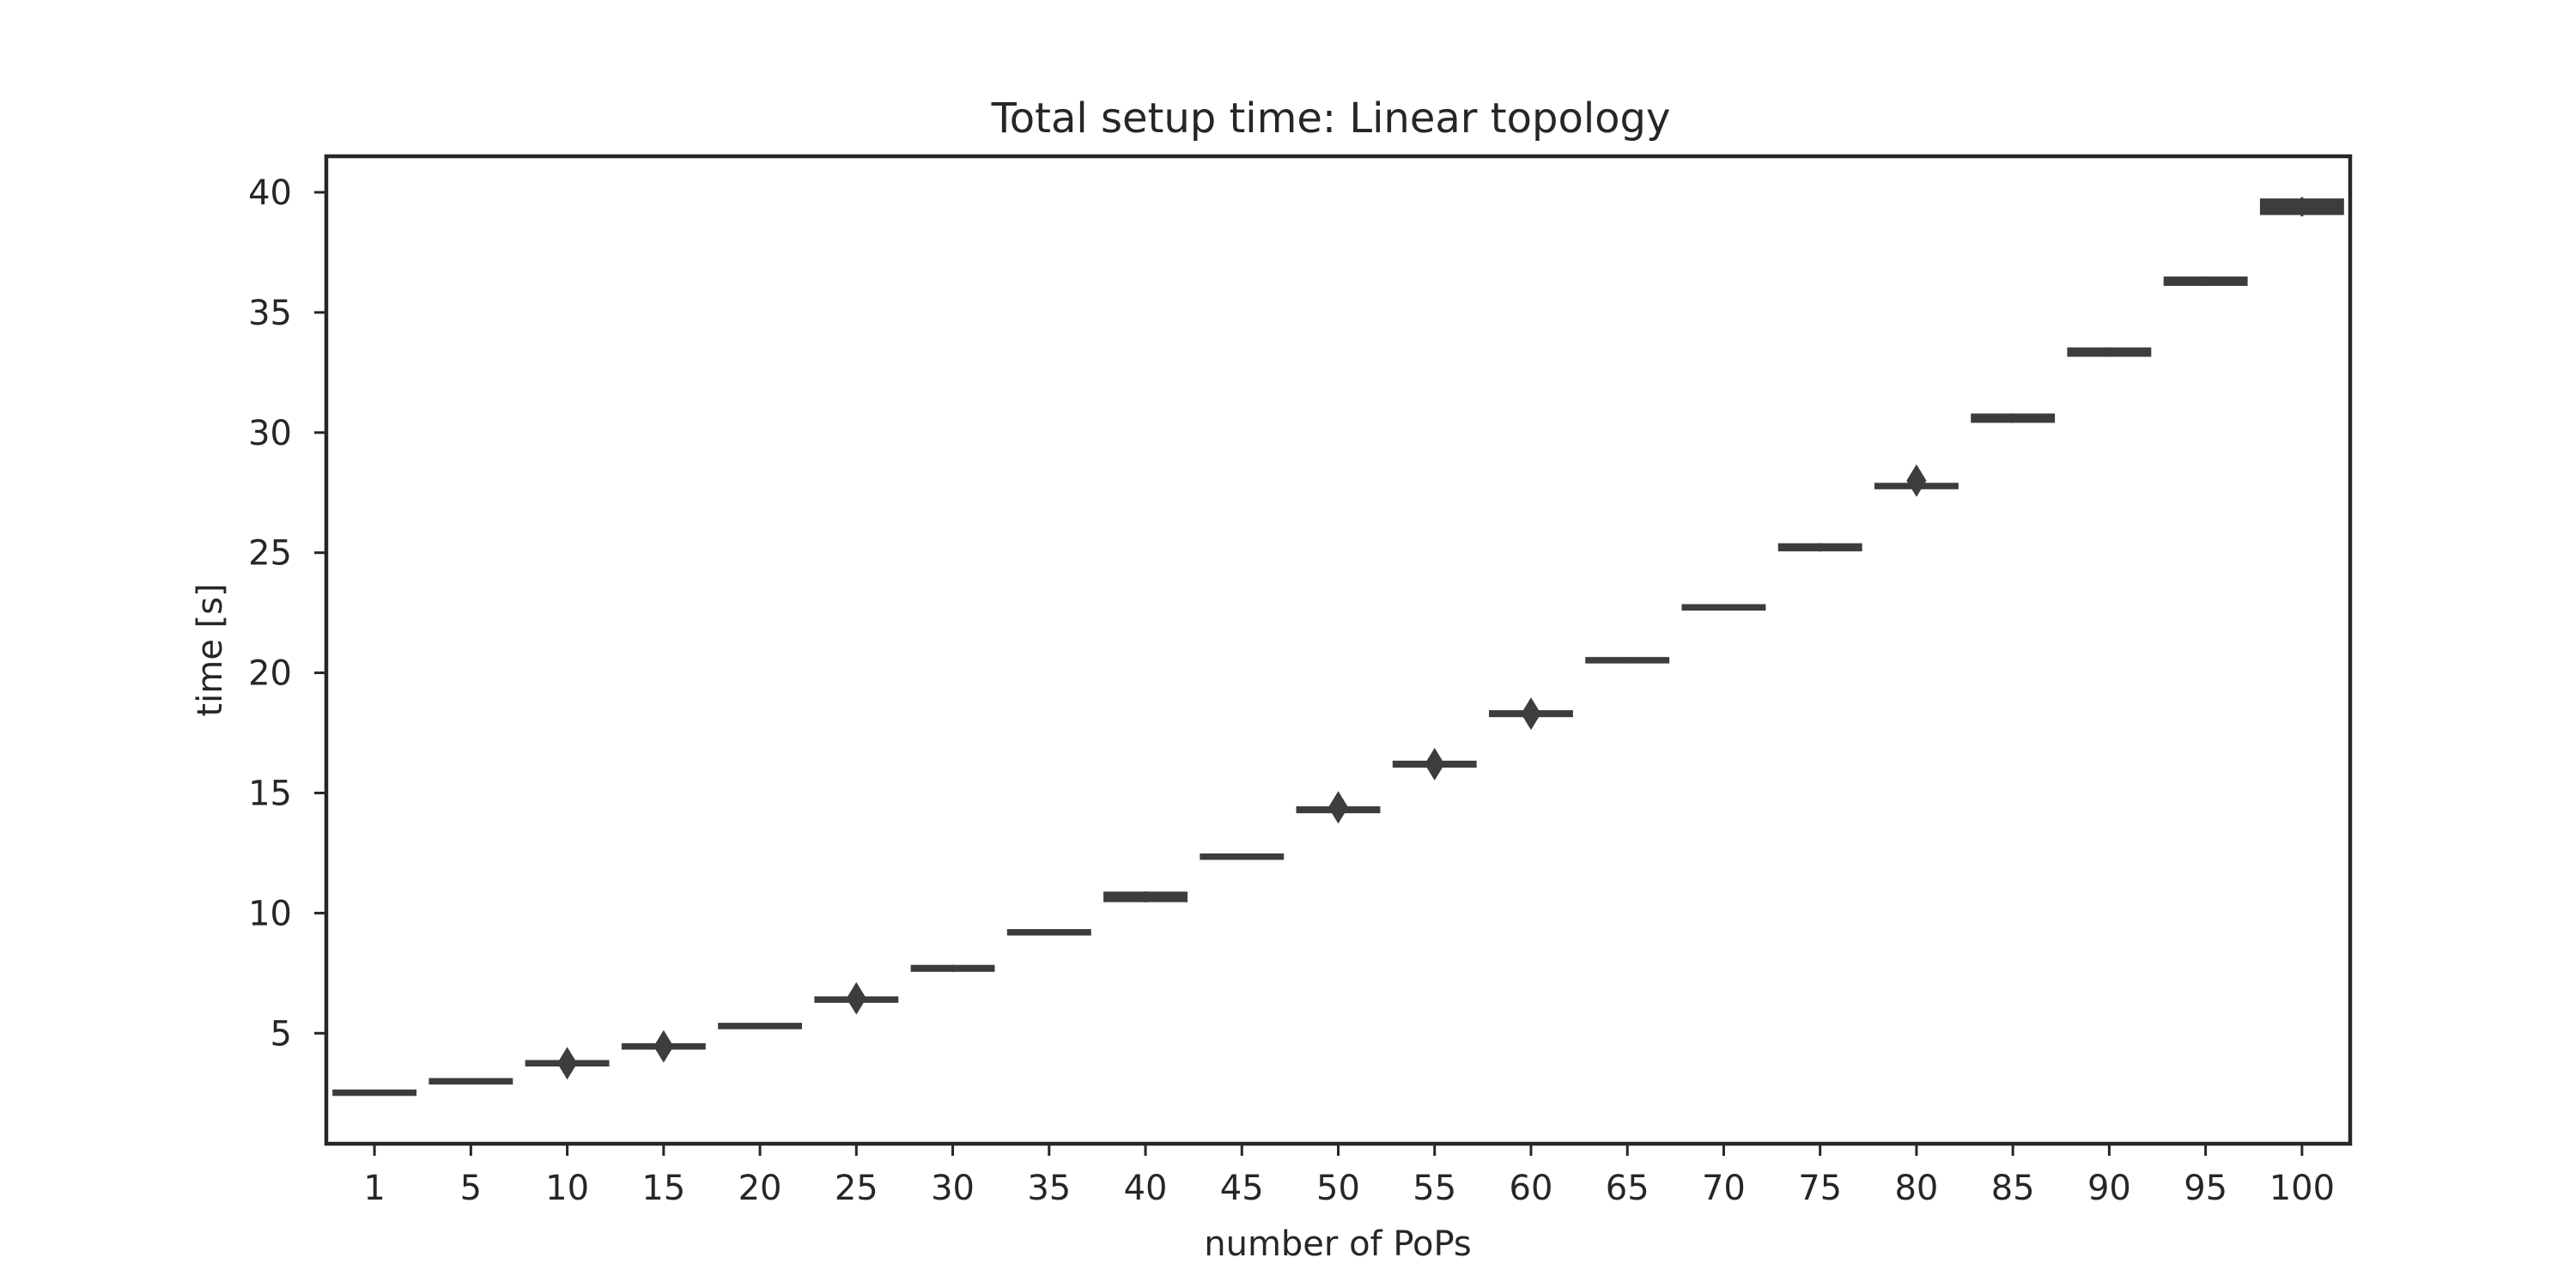  I want to click on x-tick-label: 50, so click(1338, 1188).